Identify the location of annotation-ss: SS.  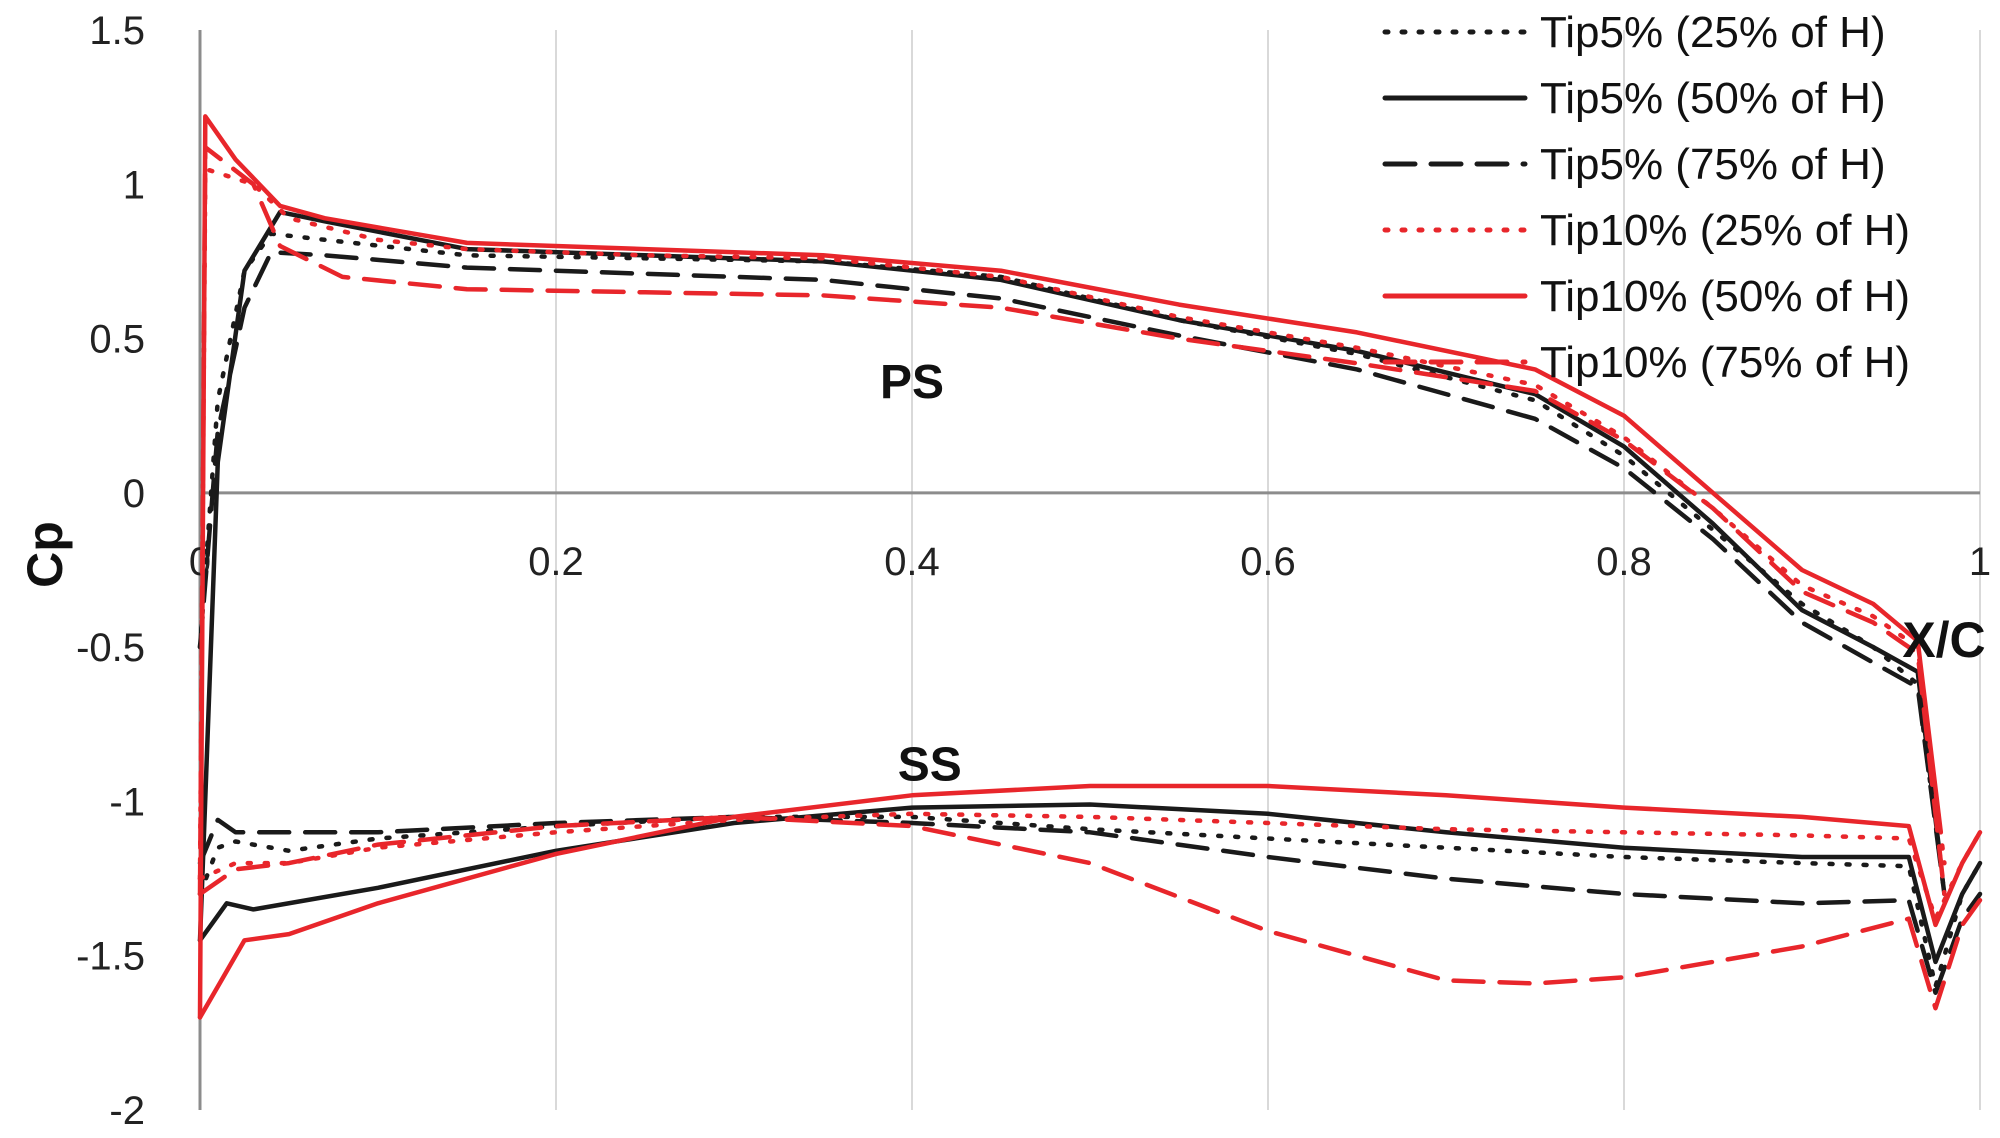
(930, 764).